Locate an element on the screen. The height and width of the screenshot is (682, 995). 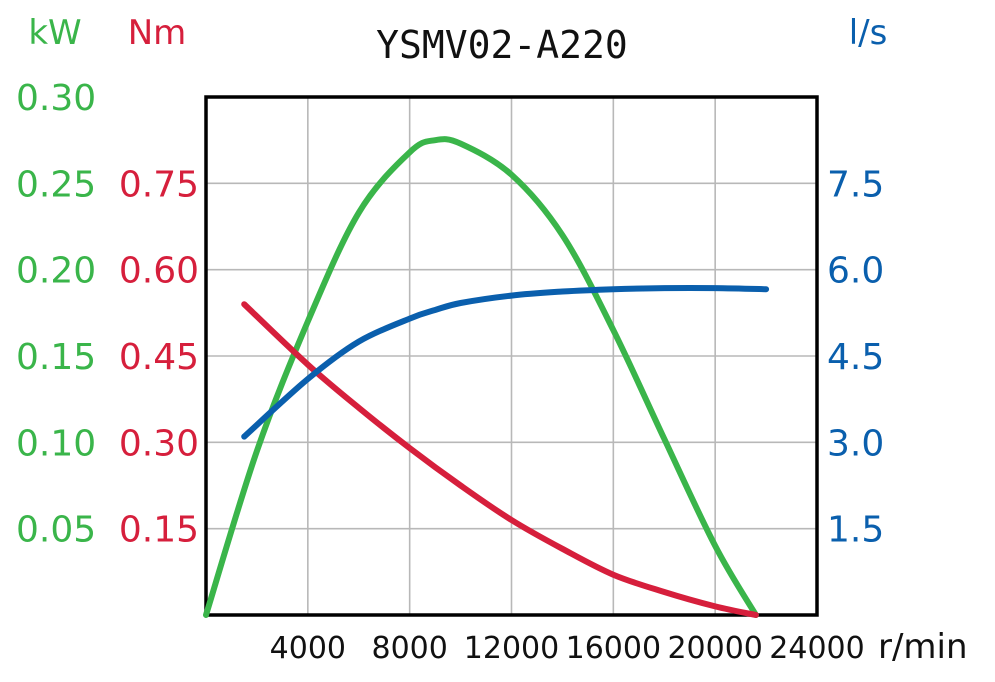
flow-unit-label: l/s is located at coordinates (868, 33).